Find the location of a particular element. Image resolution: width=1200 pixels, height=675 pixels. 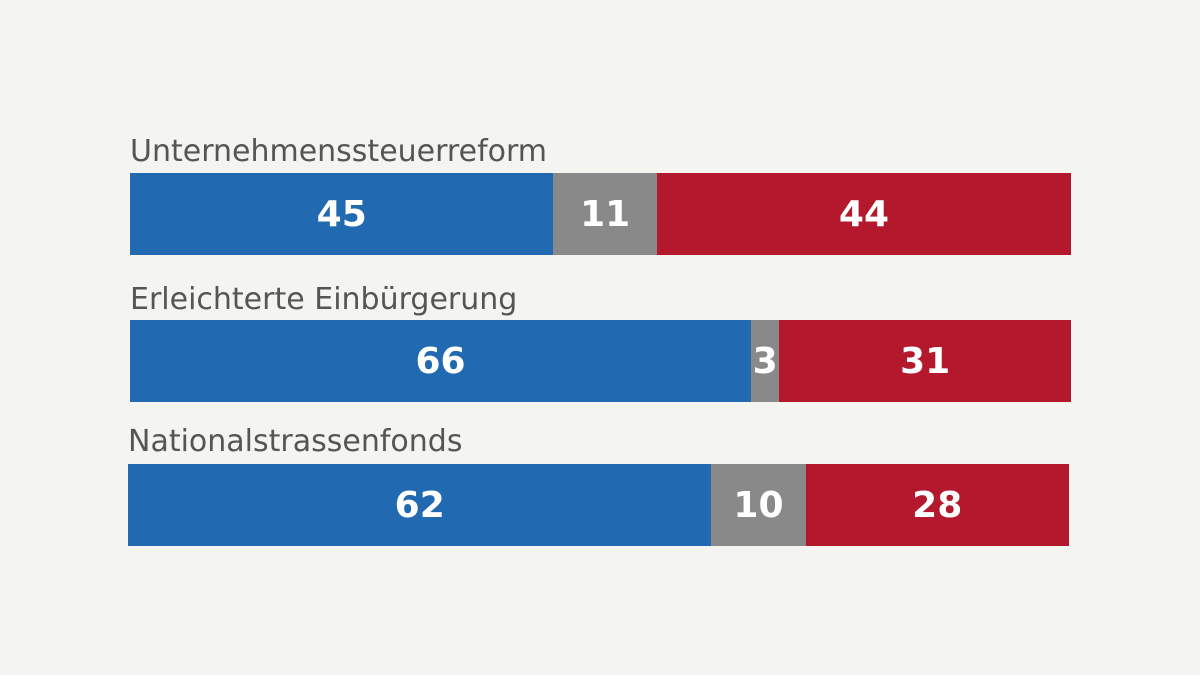

segment-blue: 62 is located at coordinates (420, 505).